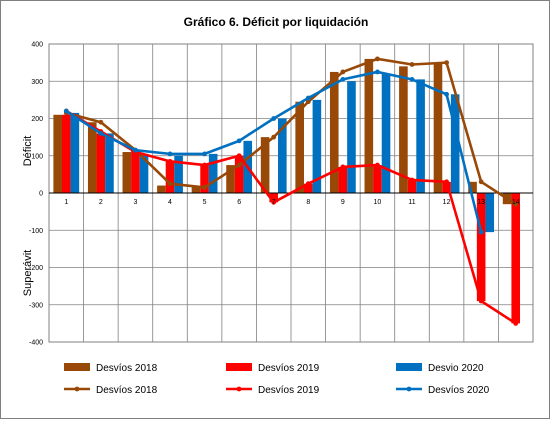 Image resolution: width=550 pixels, height=423 pixels. Describe the element at coordinates (101, 202) in the screenshot. I see `x-tick-label: 2` at that location.